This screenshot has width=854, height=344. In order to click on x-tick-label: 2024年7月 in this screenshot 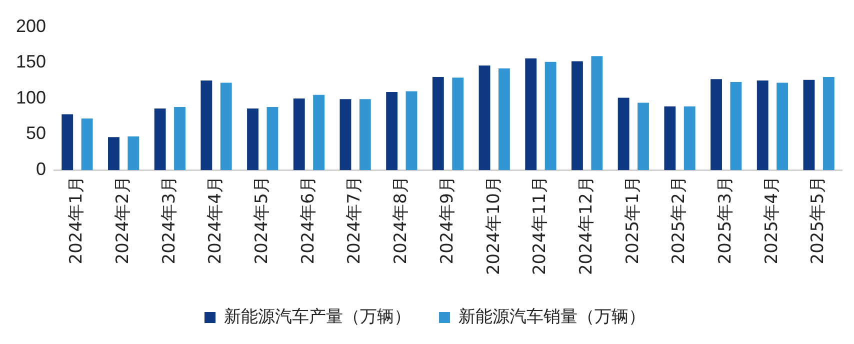, I will do `click(354, 220)`.